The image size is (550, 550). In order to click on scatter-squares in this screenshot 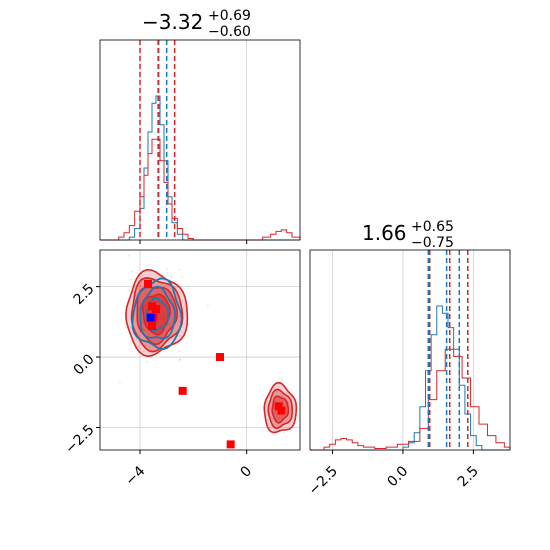, I will do `click(215, 364)`.